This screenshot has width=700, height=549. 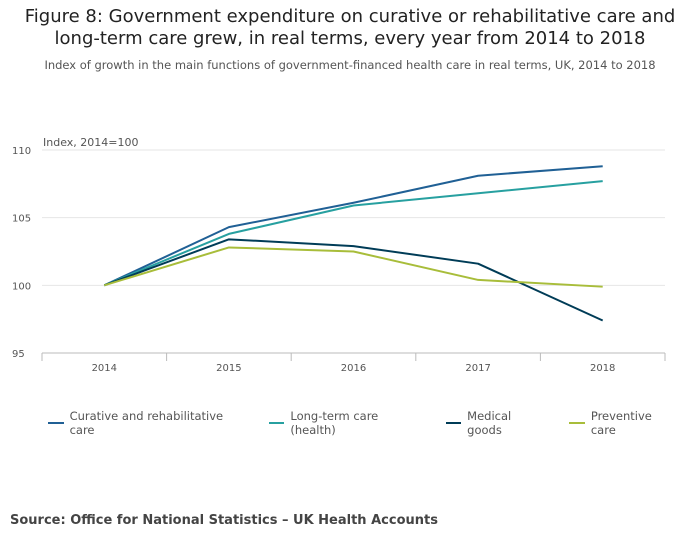 I want to click on legend-label: Preventive care, so click(x=621, y=423).